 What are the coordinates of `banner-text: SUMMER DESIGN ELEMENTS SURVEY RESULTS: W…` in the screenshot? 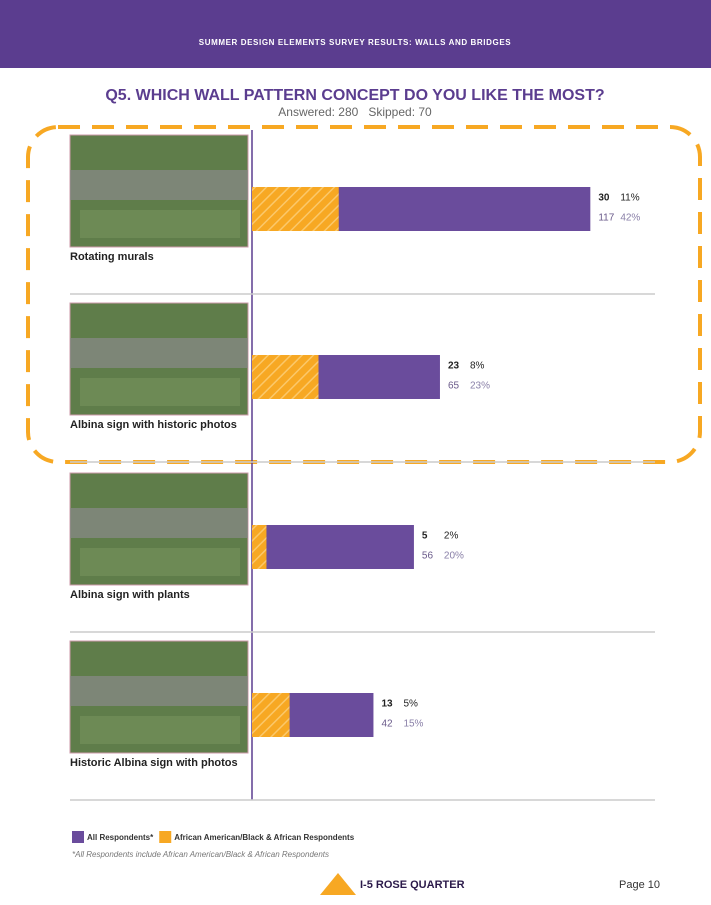 It's located at (355, 42).